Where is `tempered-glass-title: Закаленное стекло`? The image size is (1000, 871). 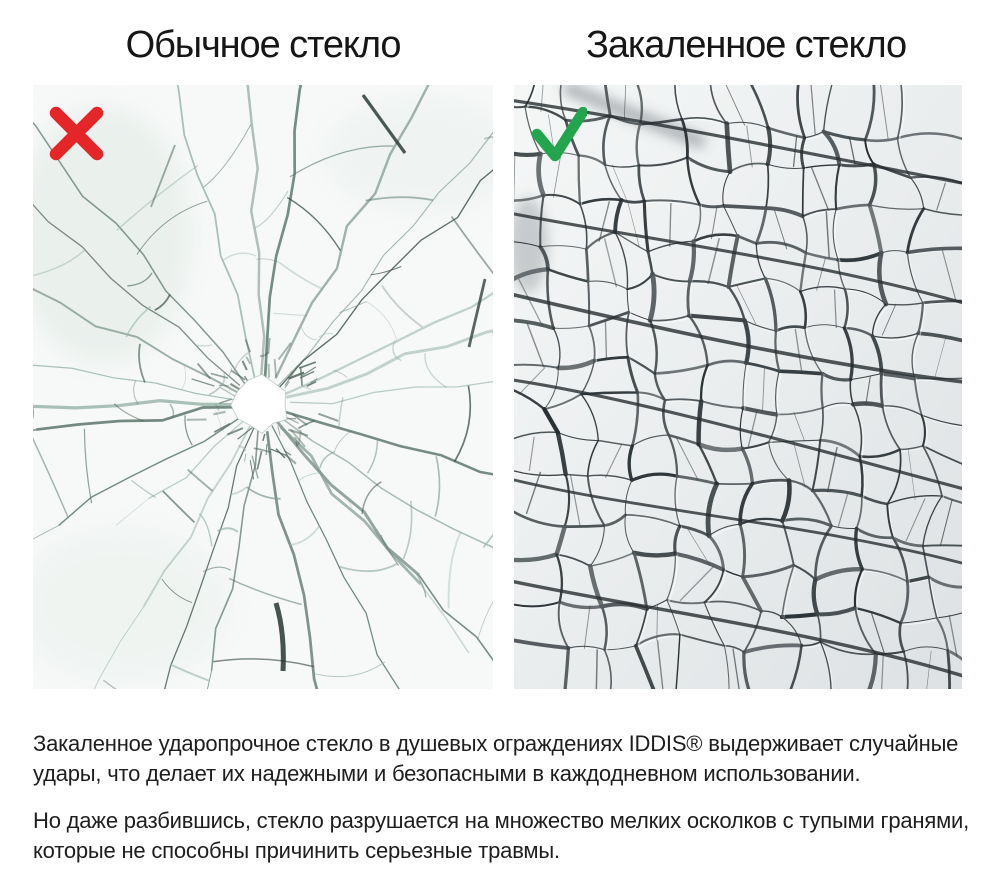
tempered-glass-title: Закаленное стекло is located at coordinates (746, 45).